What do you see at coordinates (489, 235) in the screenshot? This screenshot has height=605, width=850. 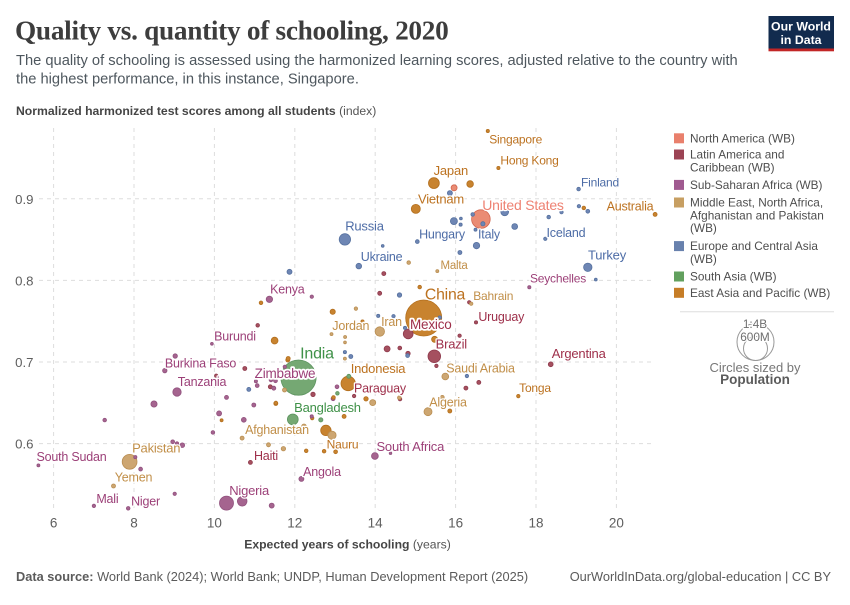 I see `svg-text: Italy` at bounding box center [489, 235].